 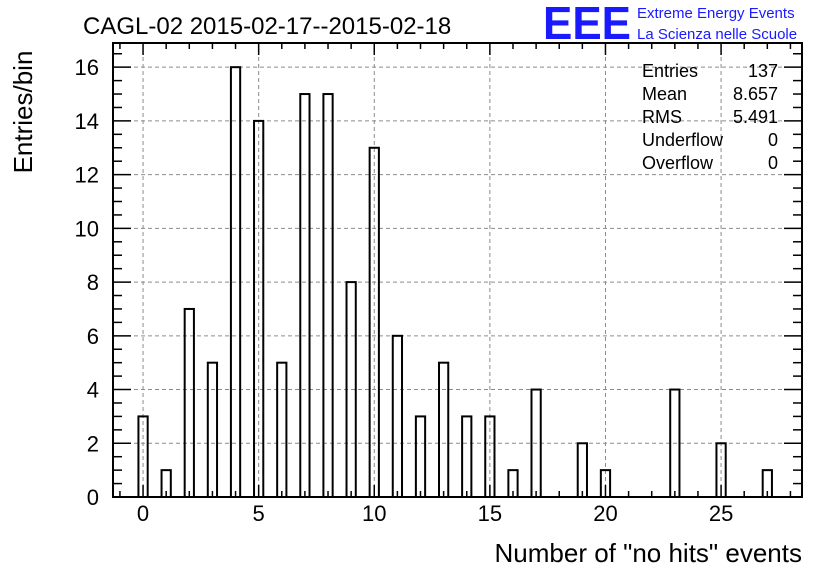 What do you see at coordinates (93, 282) in the screenshot?
I see `y-tick-label: 8` at bounding box center [93, 282].